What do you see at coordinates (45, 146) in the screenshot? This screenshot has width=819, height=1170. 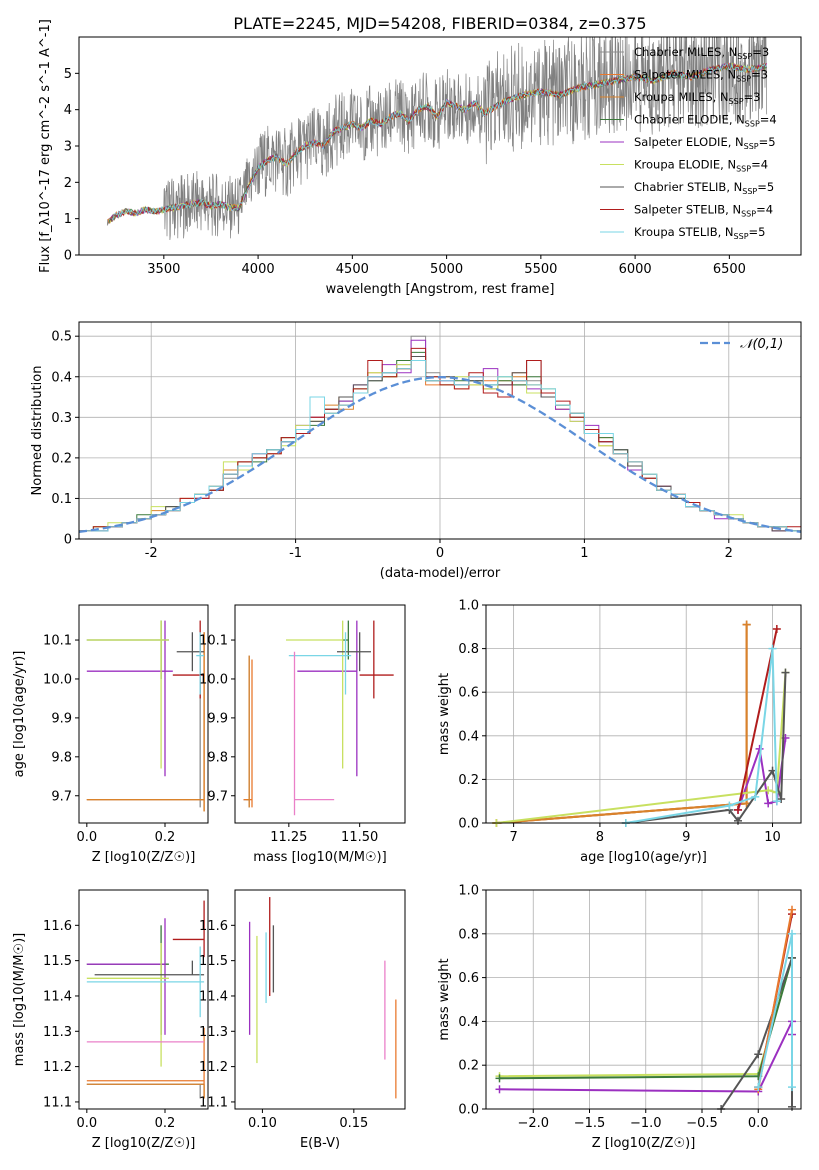 I see `y-axis-label: Flux [f_λ10^-17 erg cm^-2 s^-1 A^-1]` at bounding box center [45, 146].